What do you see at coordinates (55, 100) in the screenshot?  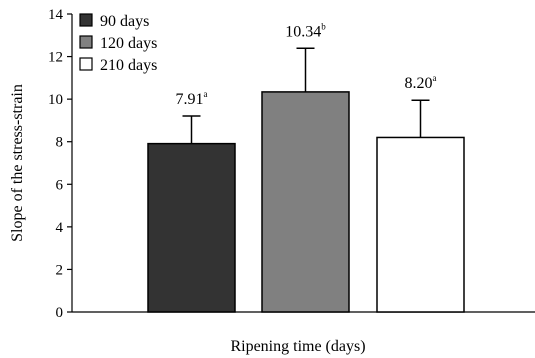 I see `y-tick-label-5: 10` at bounding box center [55, 100].